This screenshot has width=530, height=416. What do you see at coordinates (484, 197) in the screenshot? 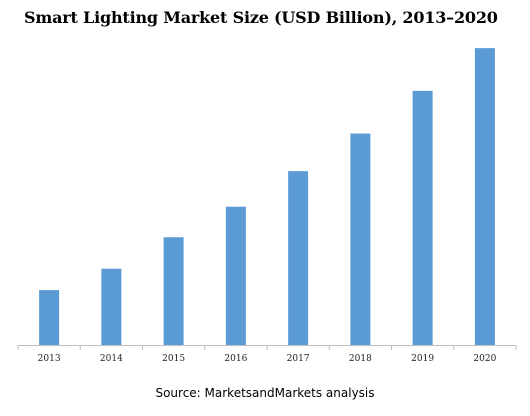
I see `bar-2020` at bounding box center [484, 197].